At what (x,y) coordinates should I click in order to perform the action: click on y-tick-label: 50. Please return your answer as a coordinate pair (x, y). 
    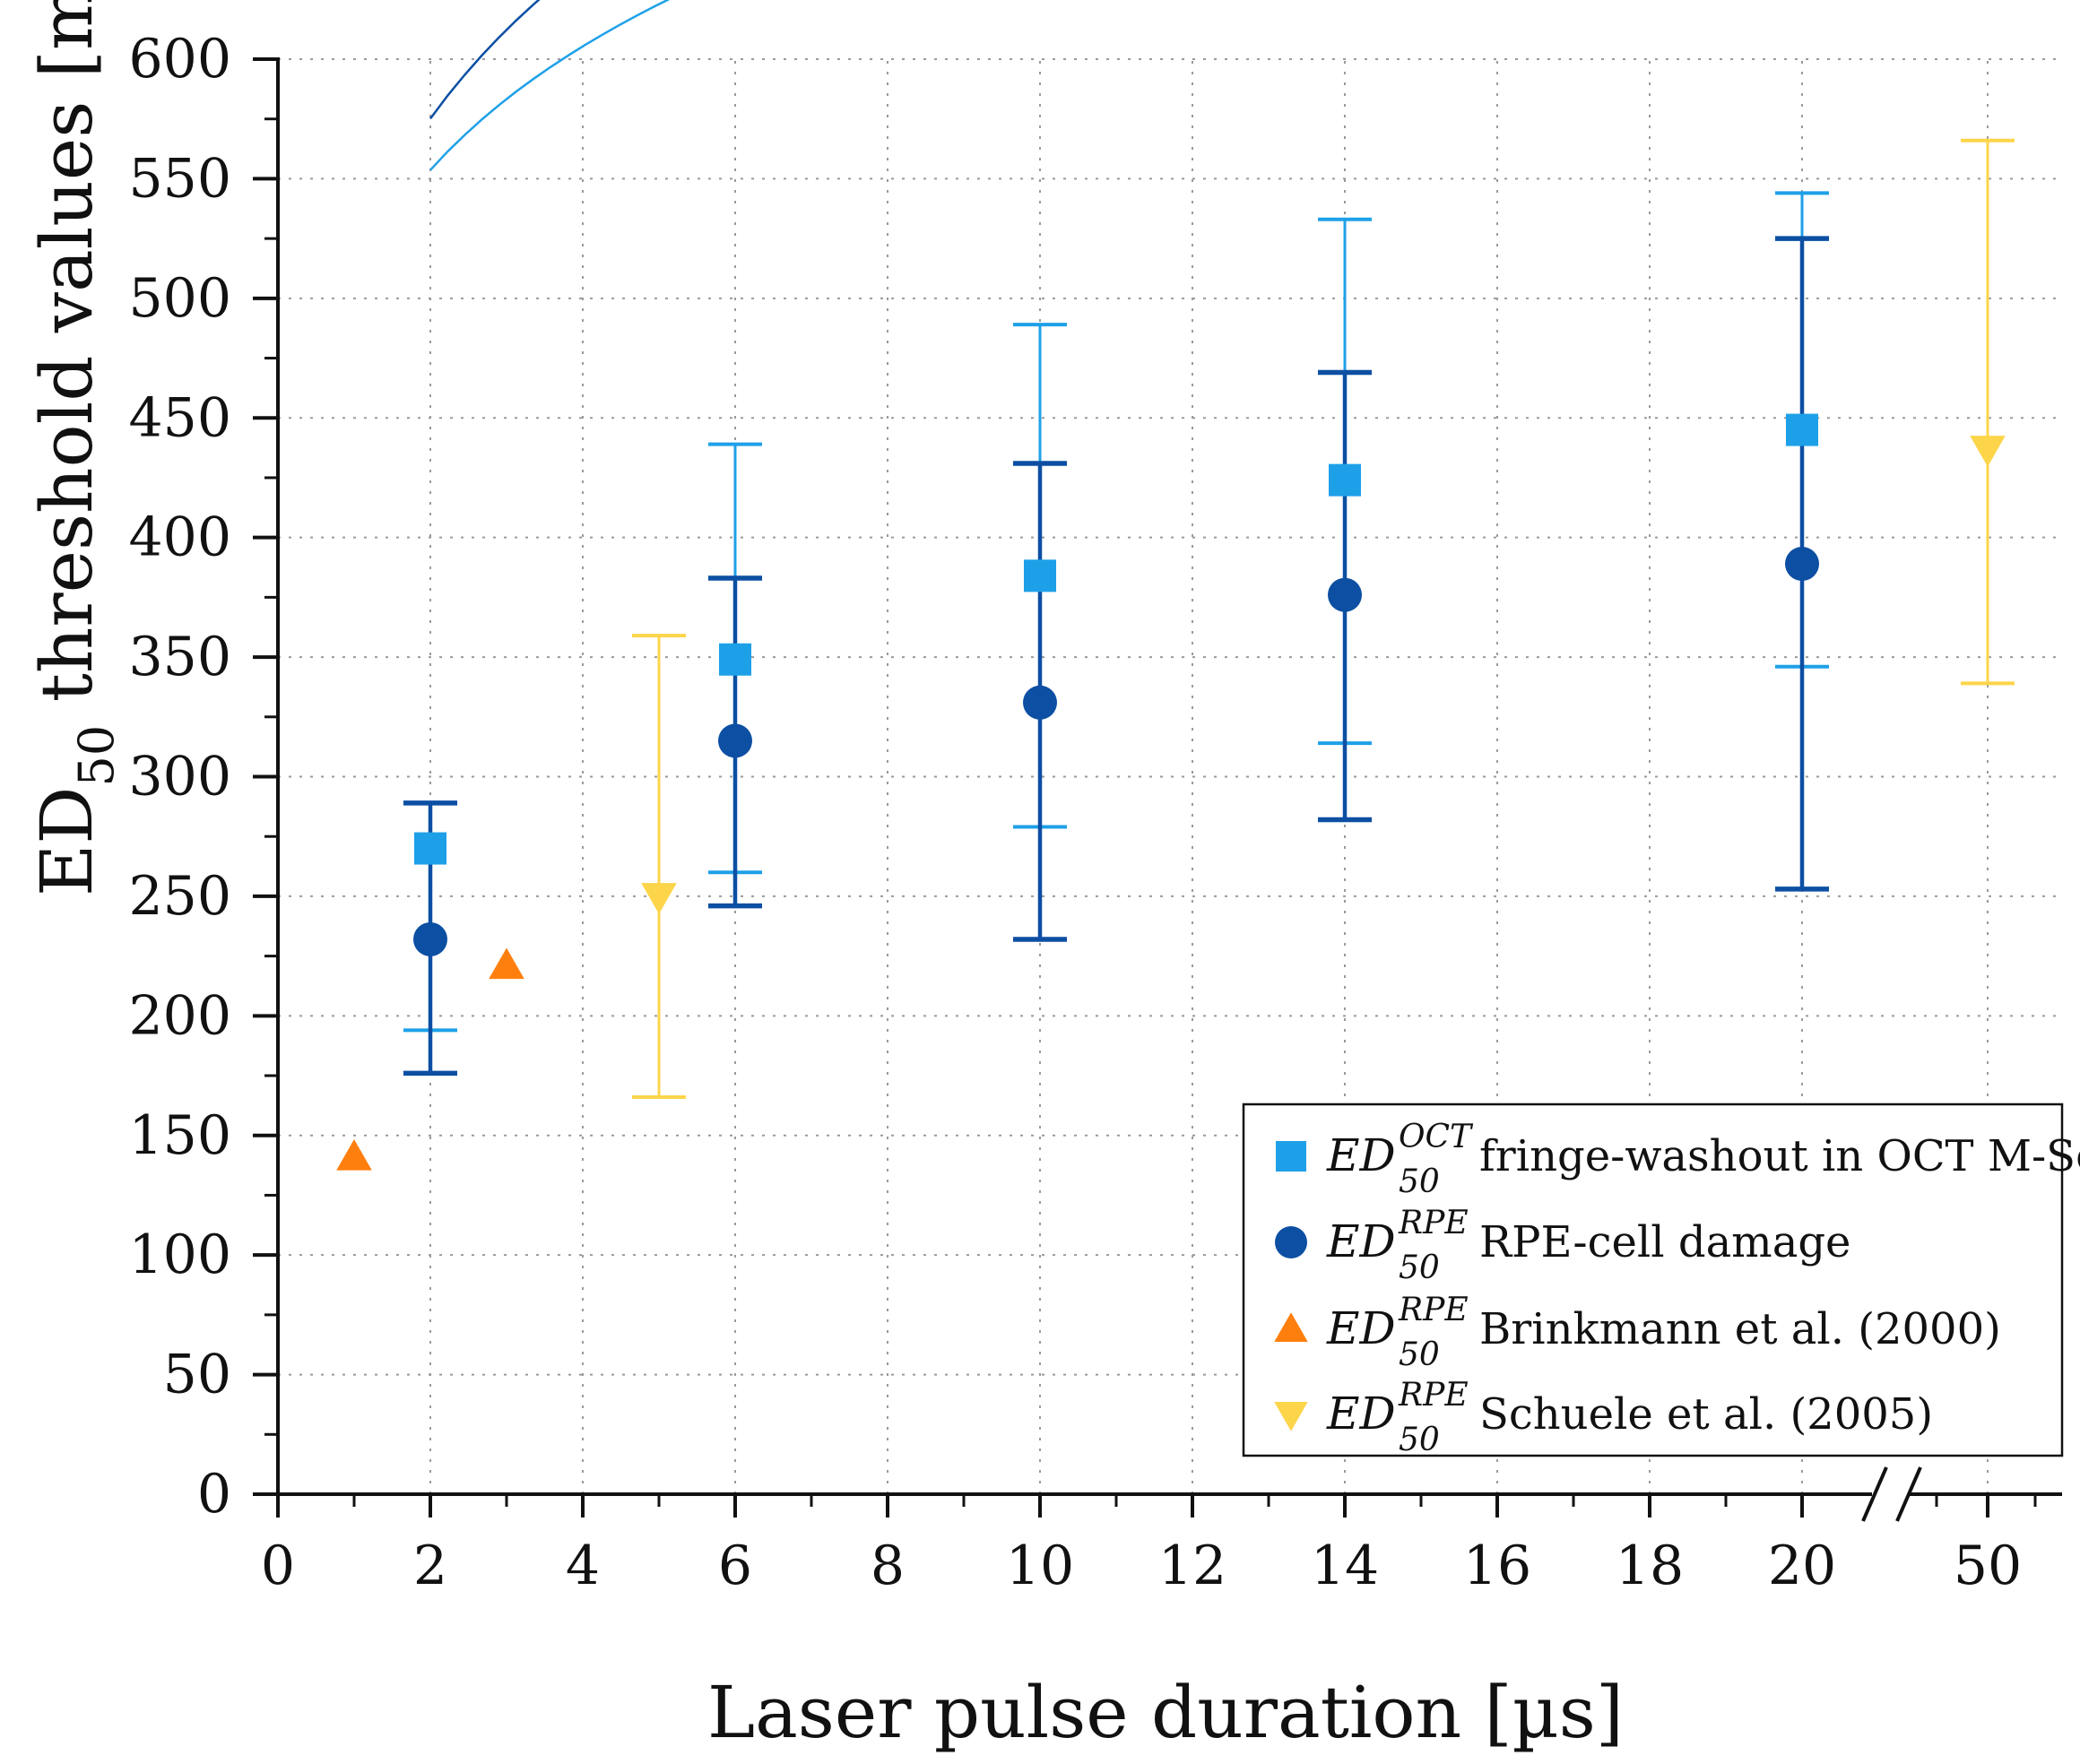
    Looking at the image, I should click on (197, 1375).